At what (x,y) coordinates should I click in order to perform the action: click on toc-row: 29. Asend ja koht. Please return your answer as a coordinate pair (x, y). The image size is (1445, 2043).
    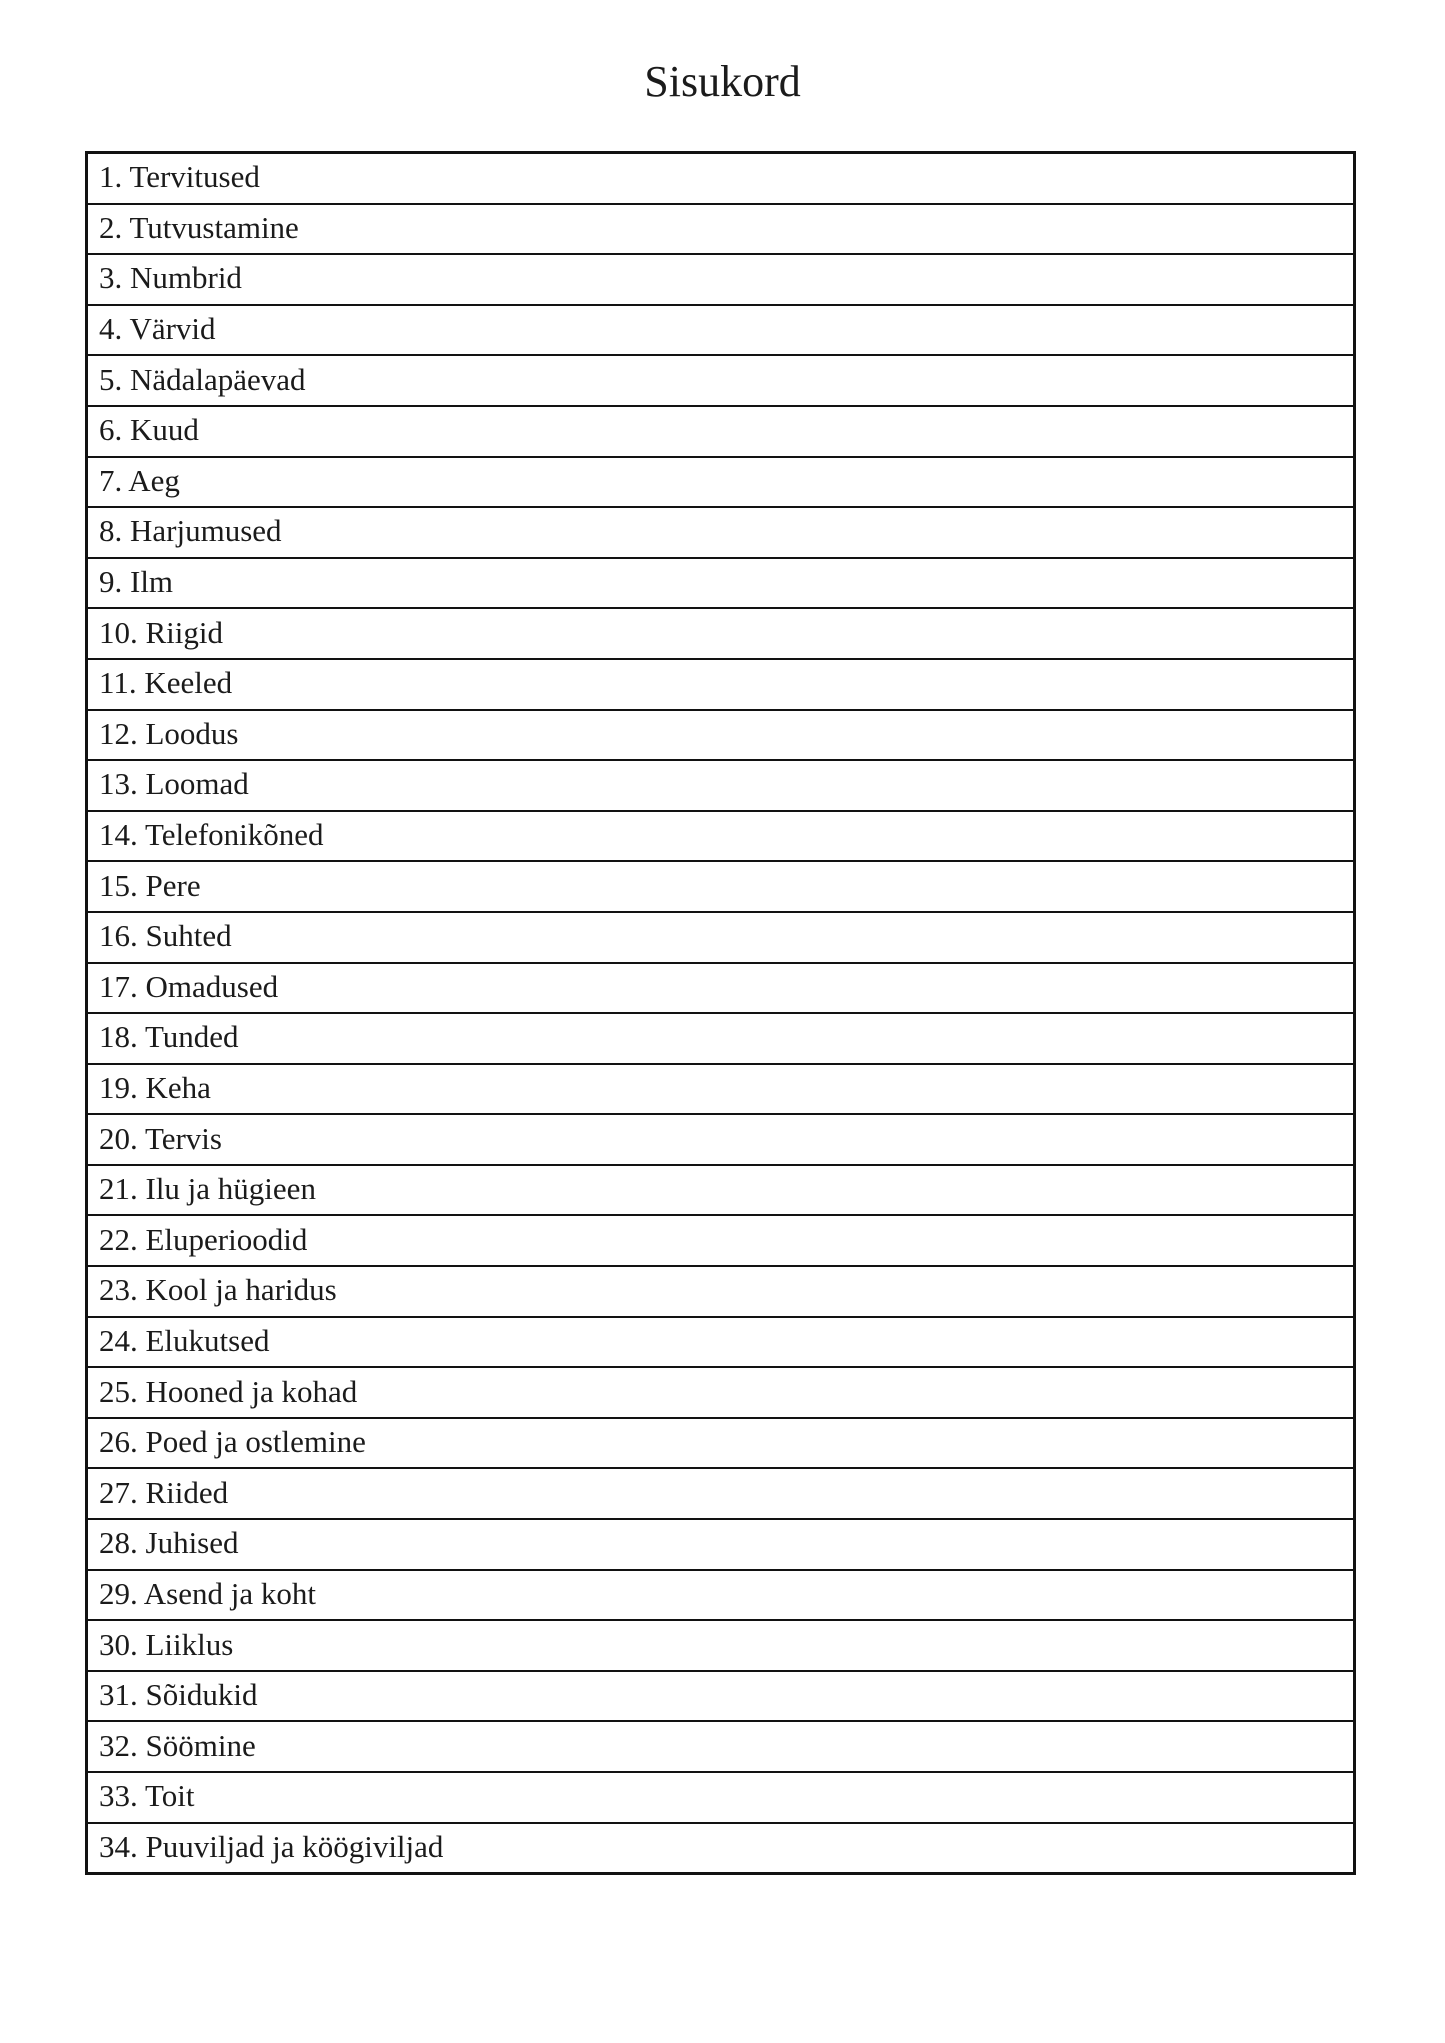
    Looking at the image, I should click on (720, 1595).